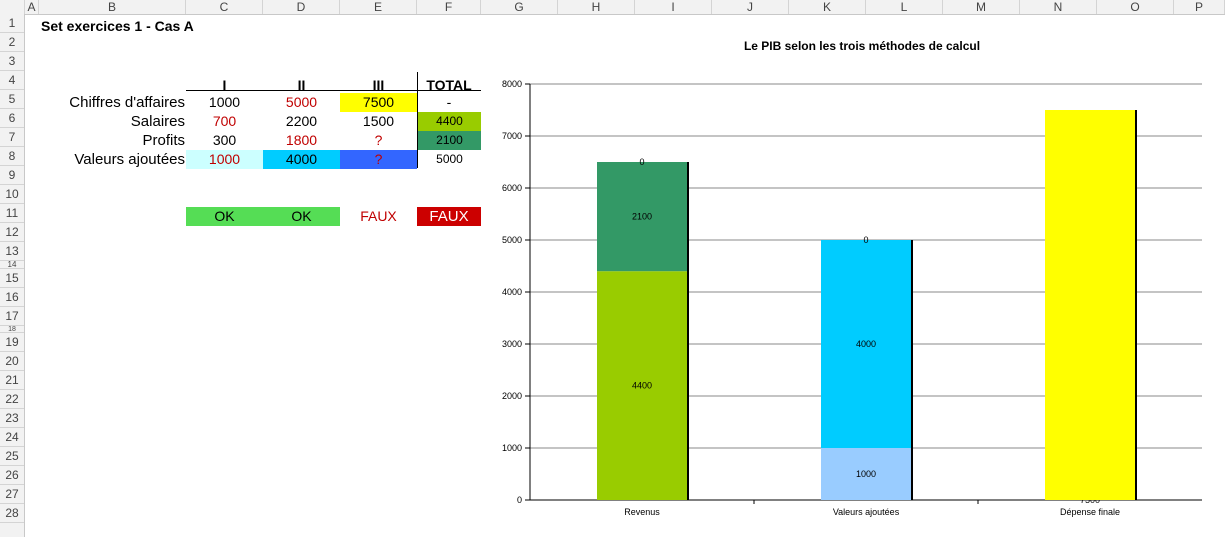 This screenshot has height=537, width=1225. I want to click on row-header-5: 5, so click(12, 99).